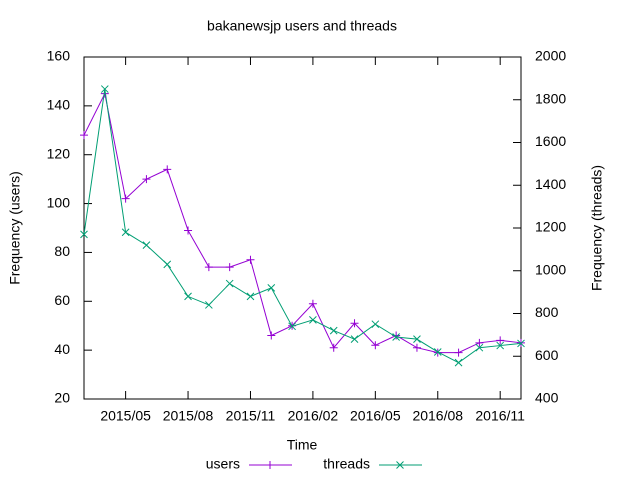  I want to click on y2-axis-label: Frequency (threads), so click(597, 228).